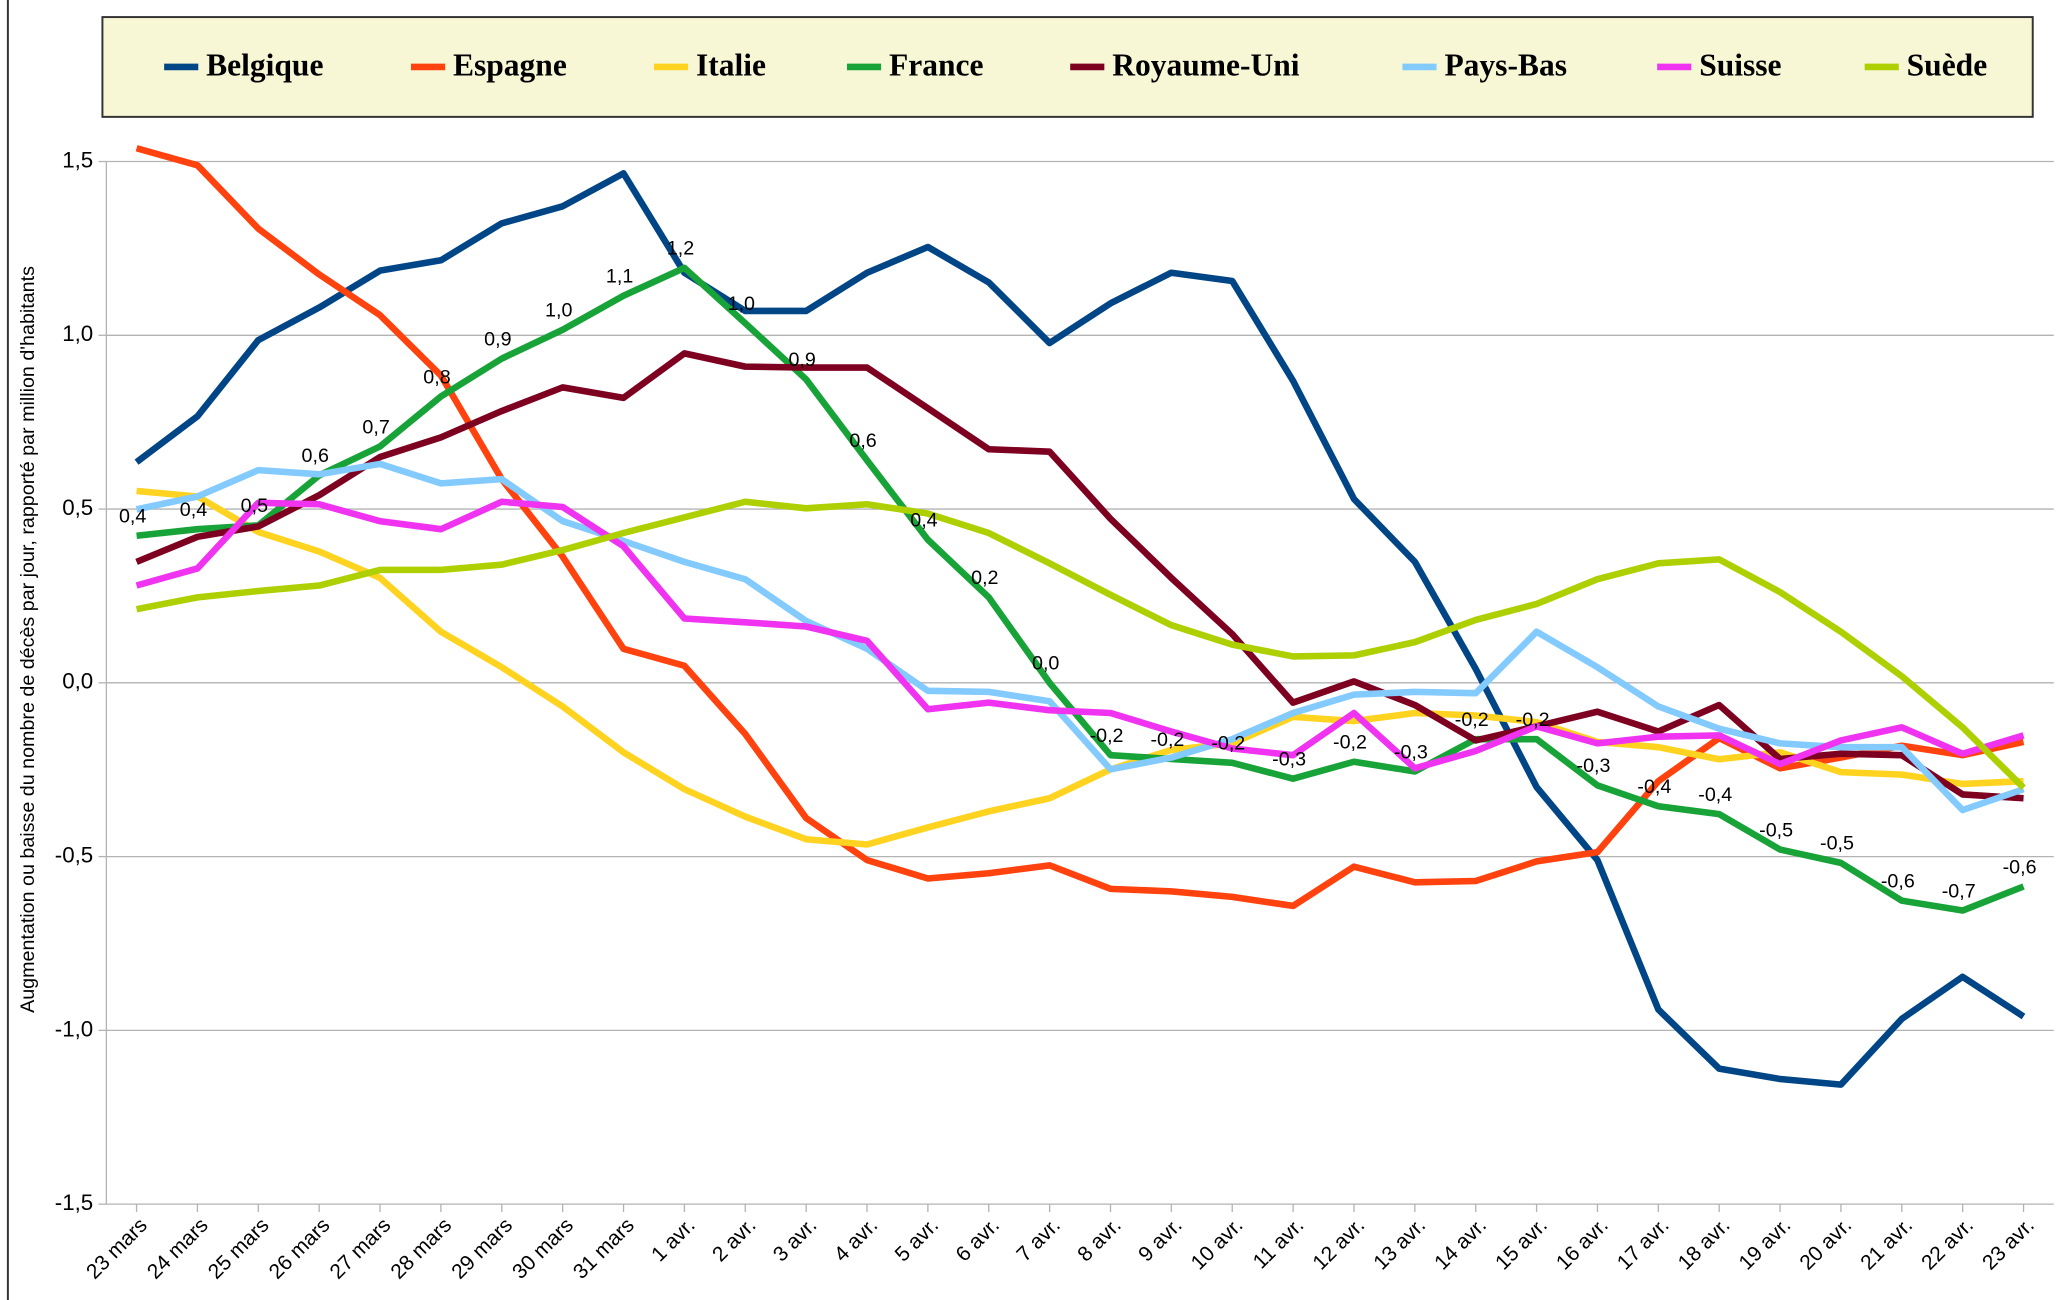 The width and height of the screenshot is (2059, 1300). Describe the element at coordinates (604, 1249) in the screenshot. I see `x-tick-label: 31 mars` at that location.